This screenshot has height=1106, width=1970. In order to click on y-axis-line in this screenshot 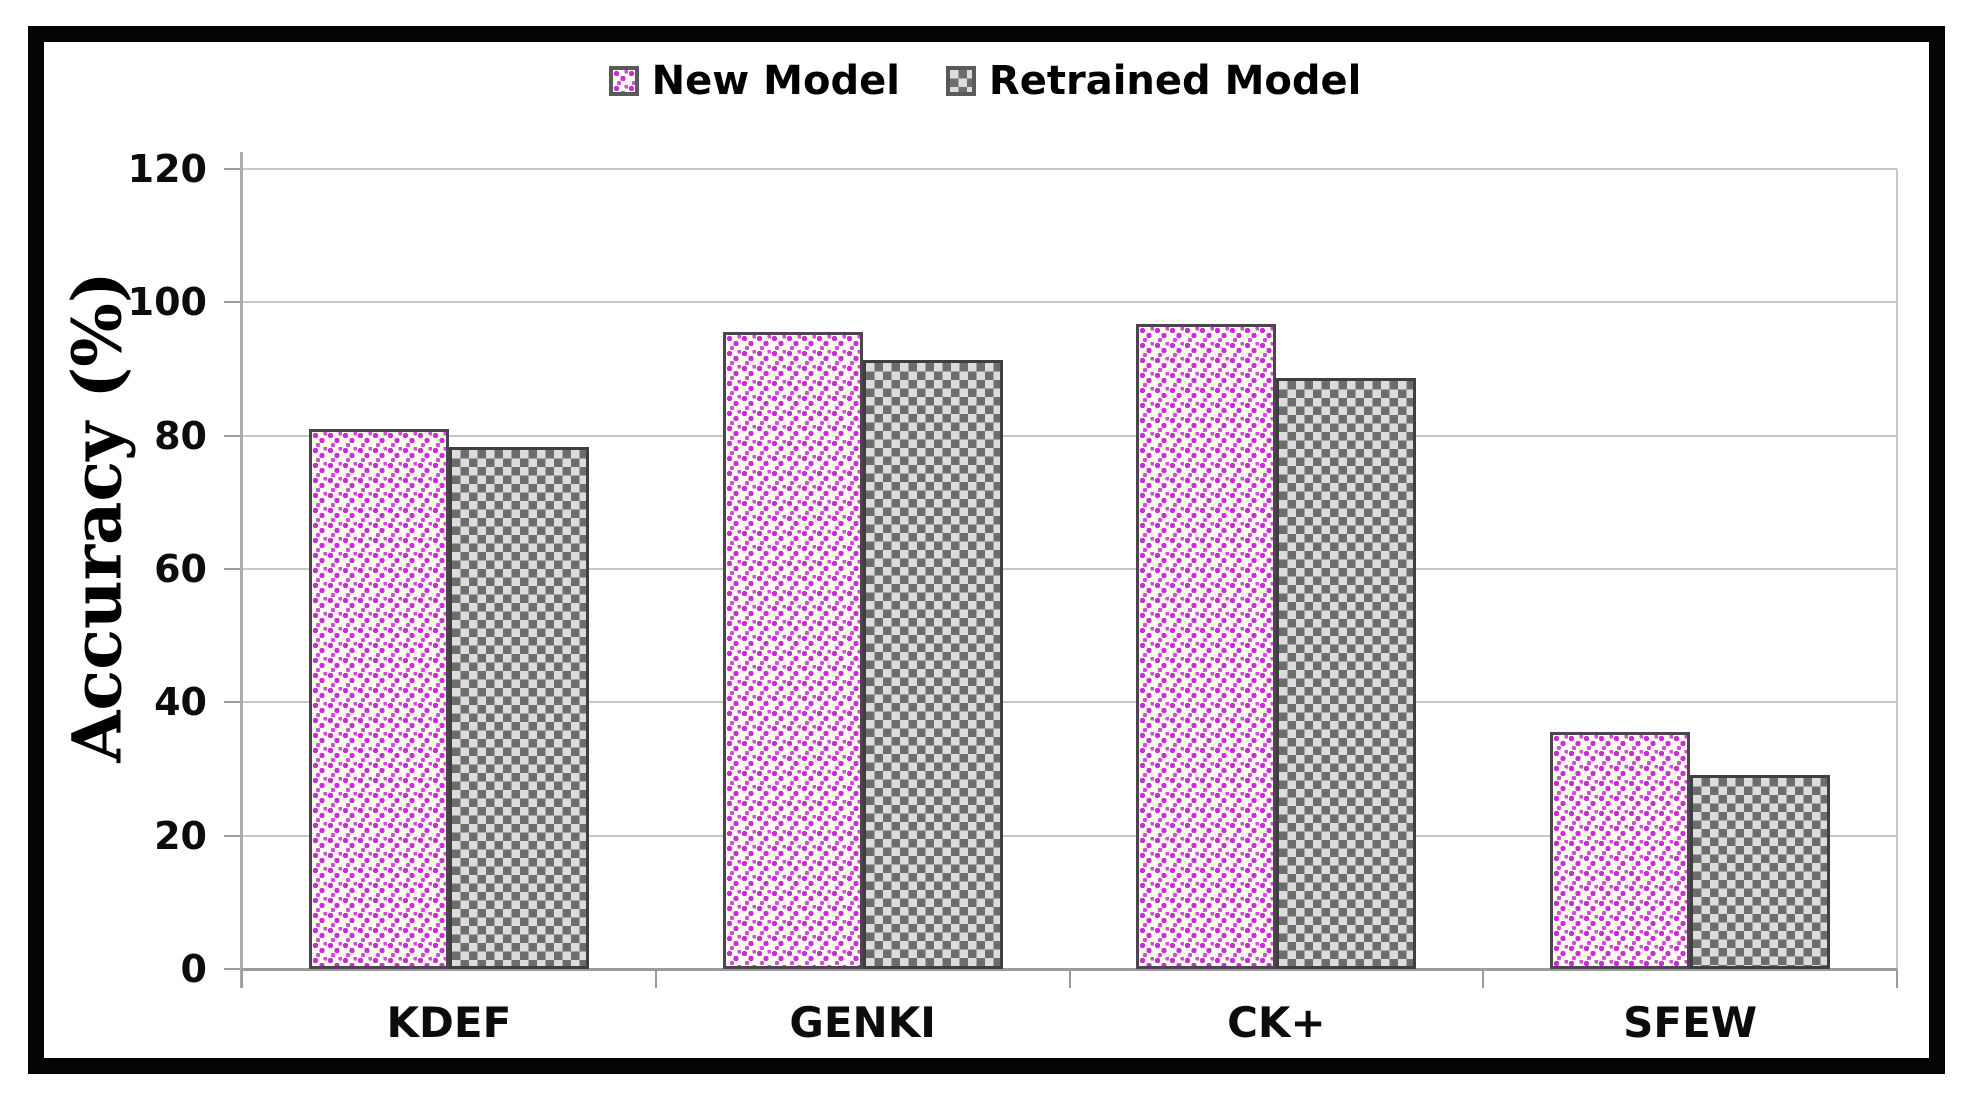, I will do `click(241, 570)`.